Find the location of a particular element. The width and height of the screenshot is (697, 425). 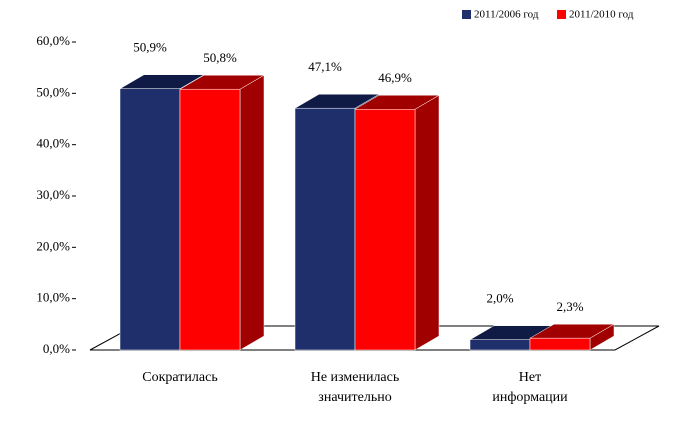

data-label: 2,0% is located at coordinates (499, 298).